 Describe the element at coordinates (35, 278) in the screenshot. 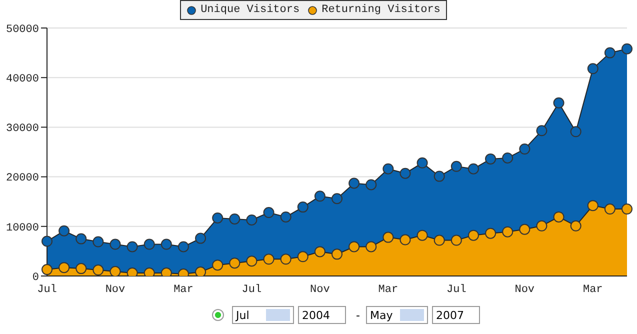

I see `y-tick-label: 0` at that location.